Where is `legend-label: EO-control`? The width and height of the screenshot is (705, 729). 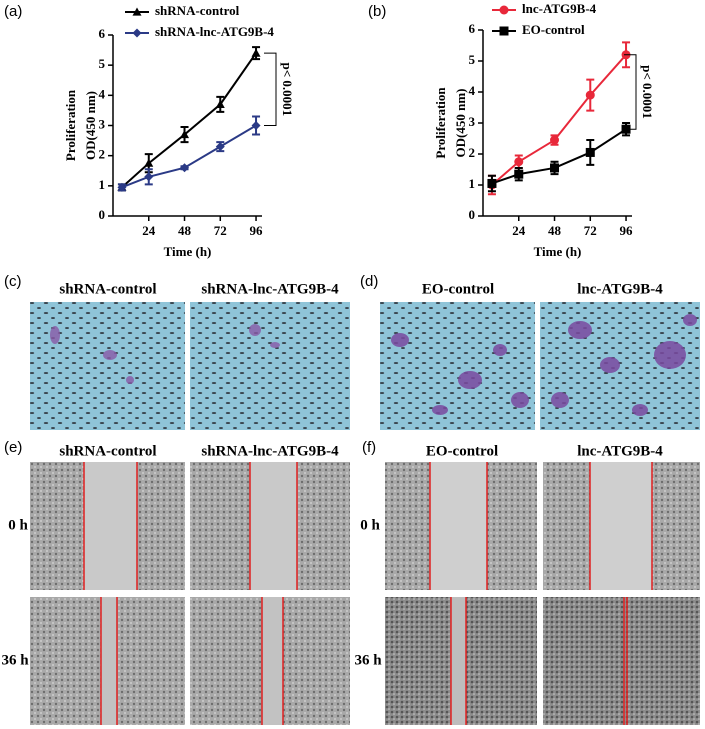 legend-label: EO-control is located at coordinates (553, 29).